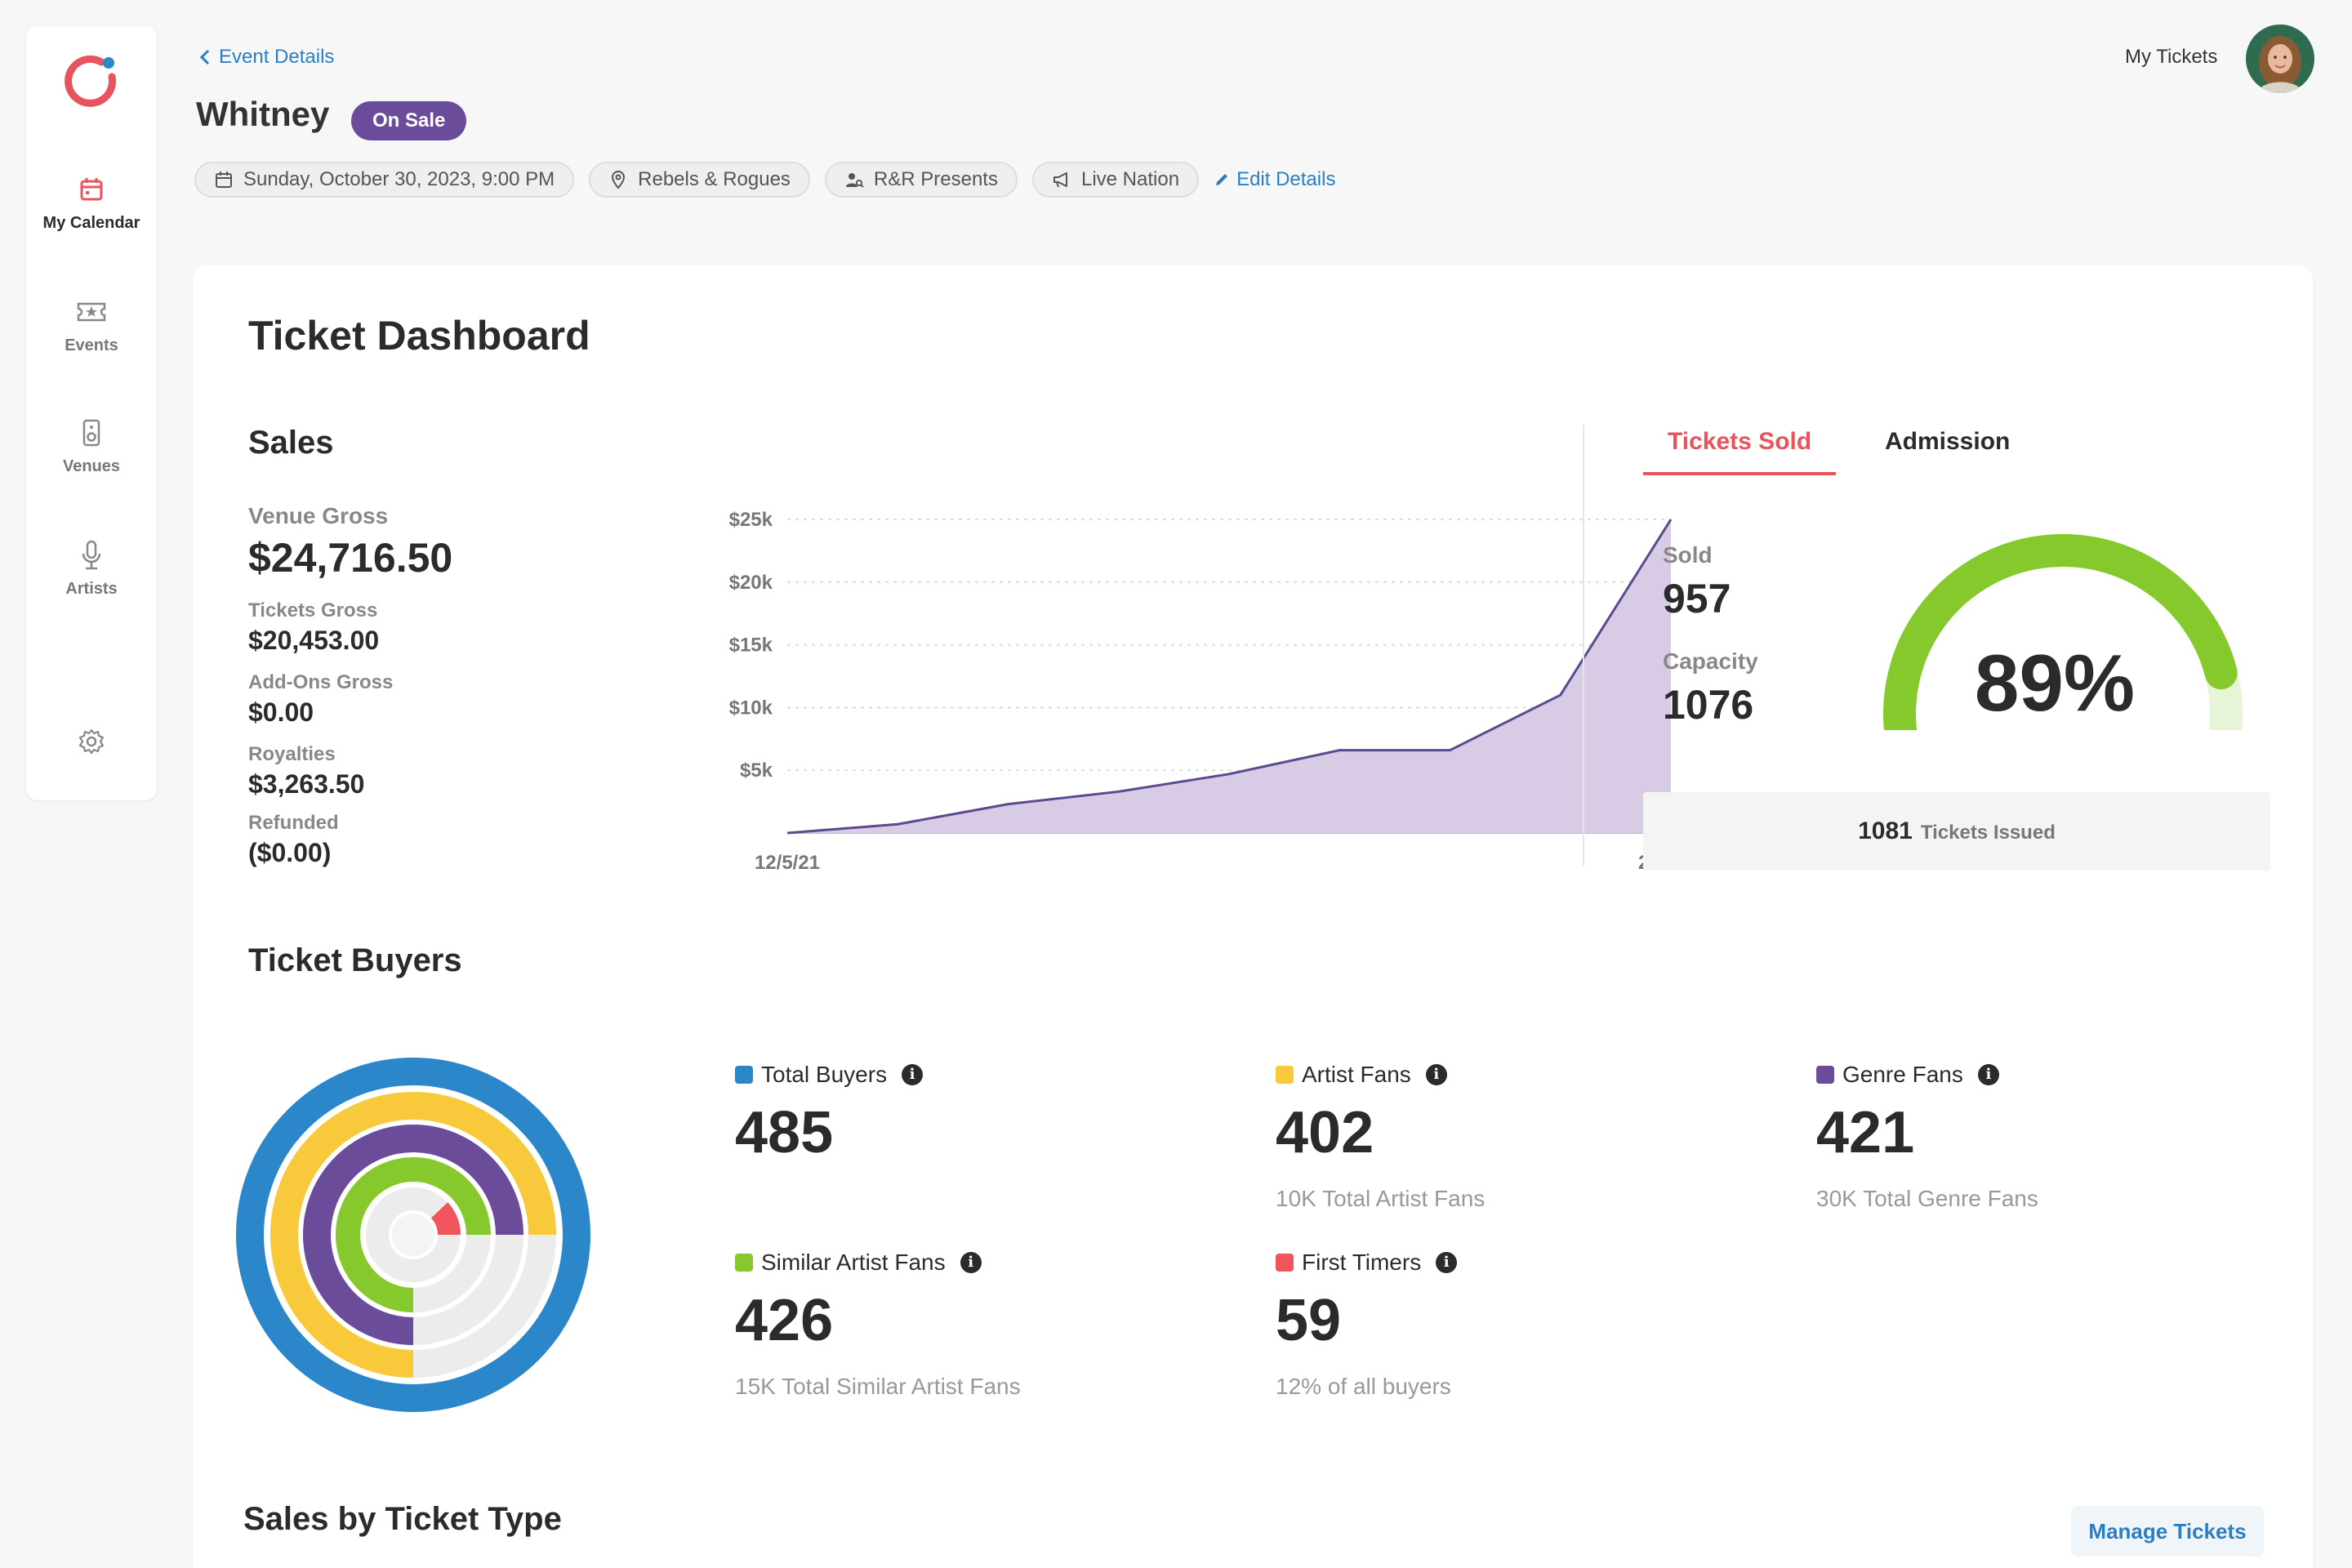 This screenshot has height=1568, width=2352. What do you see at coordinates (1583, 645) in the screenshot?
I see `section-divider` at bounding box center [1583, 645].